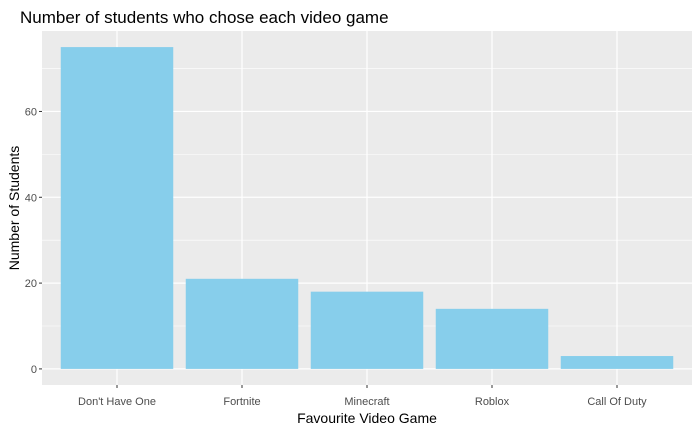 This screenshot has height=432, width=700. I want to click on x-axis-title: Favourite Video Game, so click(367, 418).